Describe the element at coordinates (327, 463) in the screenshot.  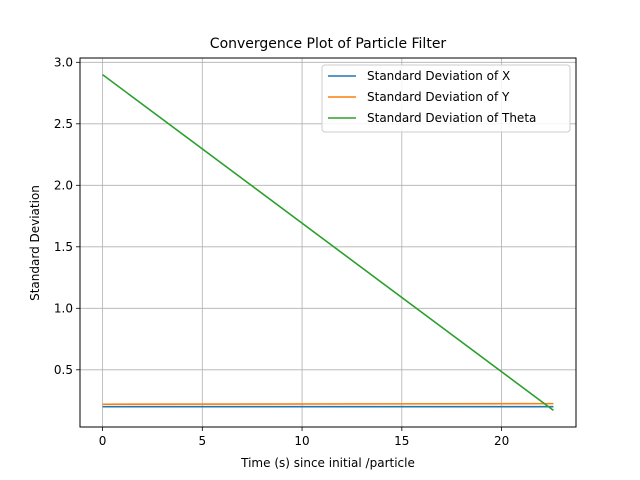
I see `x-axis-label: Time (s) since initial /particle` at that location.